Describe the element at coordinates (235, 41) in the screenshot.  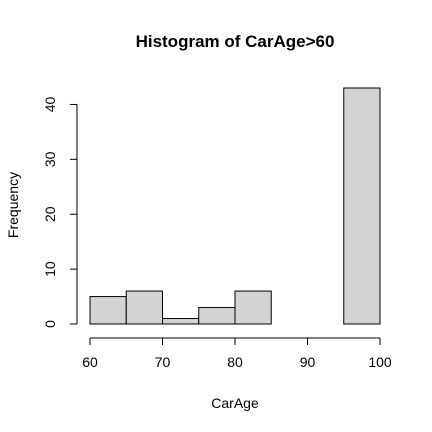
I see `chart-title: Histogram of CarAge>60` at that location.